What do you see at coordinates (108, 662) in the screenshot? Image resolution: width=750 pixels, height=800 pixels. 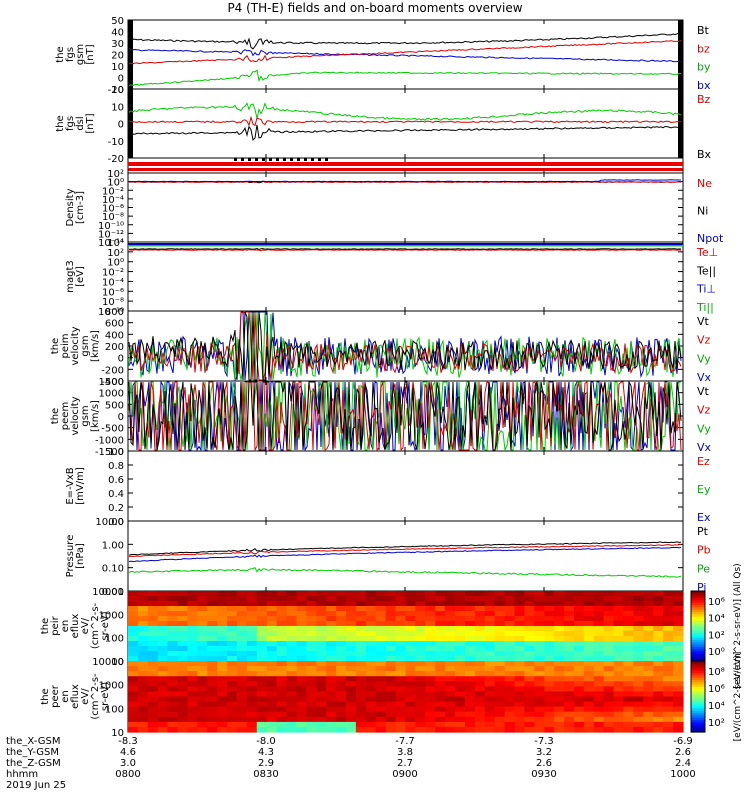 I see `panel-tick-9: 10000` at bounding box center [108, 662].